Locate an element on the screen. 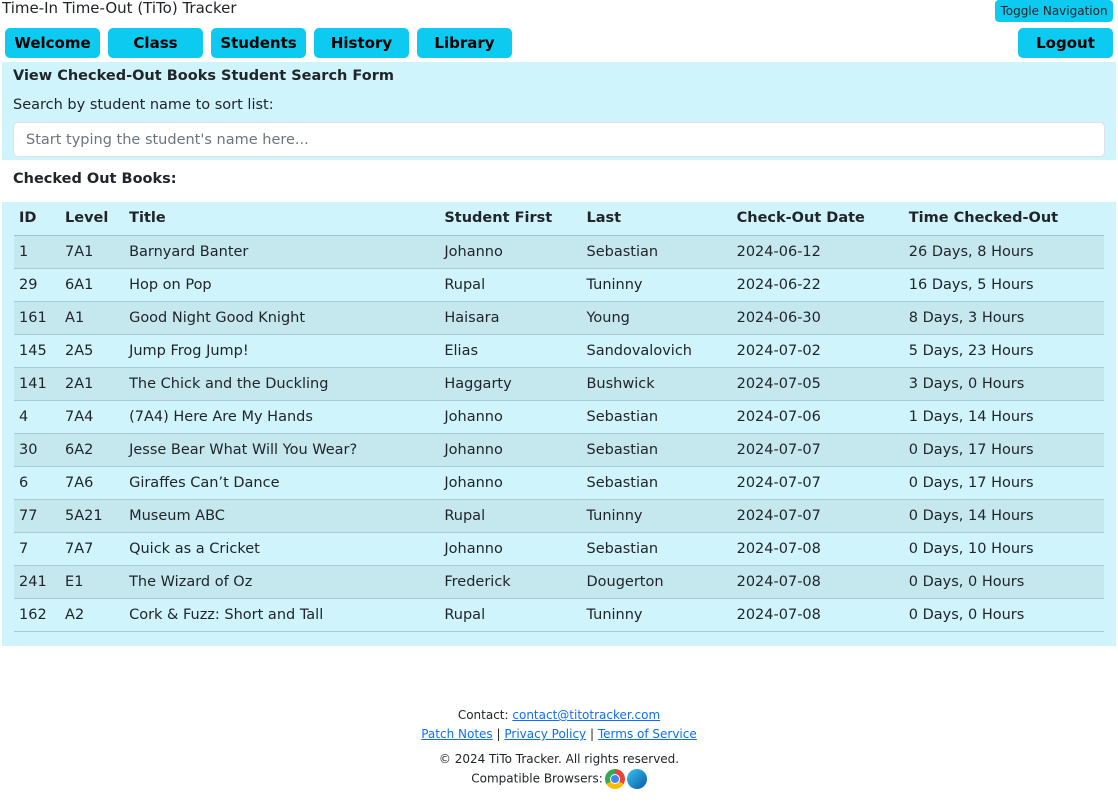  cell-title: The Wizard of Oz is located at coordinates (282, 582).